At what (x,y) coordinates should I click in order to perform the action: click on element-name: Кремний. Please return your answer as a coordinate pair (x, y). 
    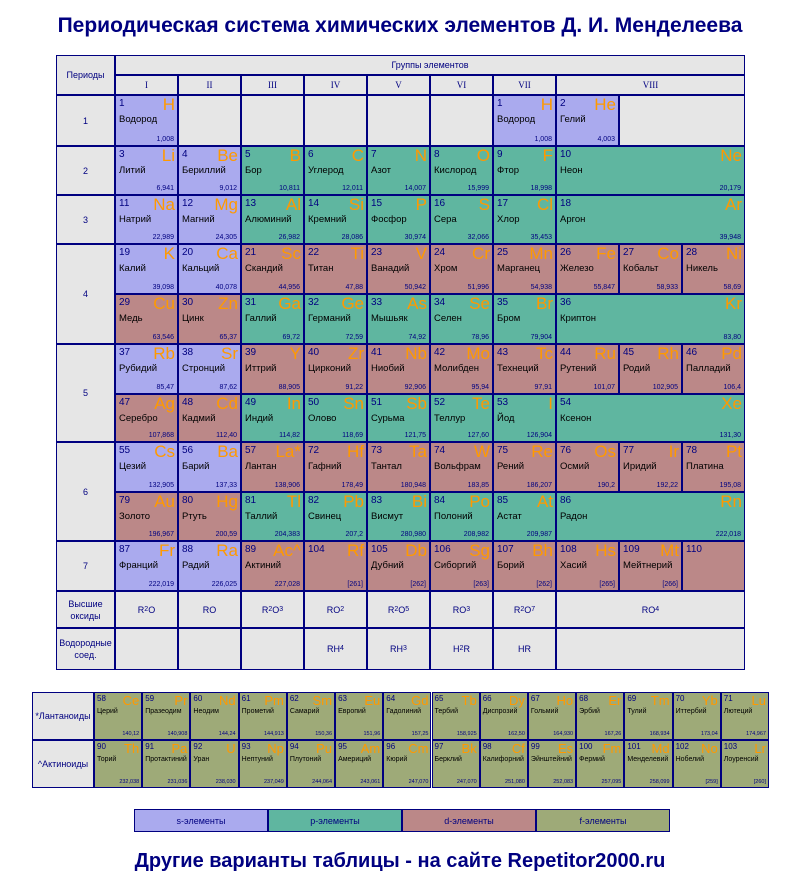
    Looking at the image, I should click on (327, 219).